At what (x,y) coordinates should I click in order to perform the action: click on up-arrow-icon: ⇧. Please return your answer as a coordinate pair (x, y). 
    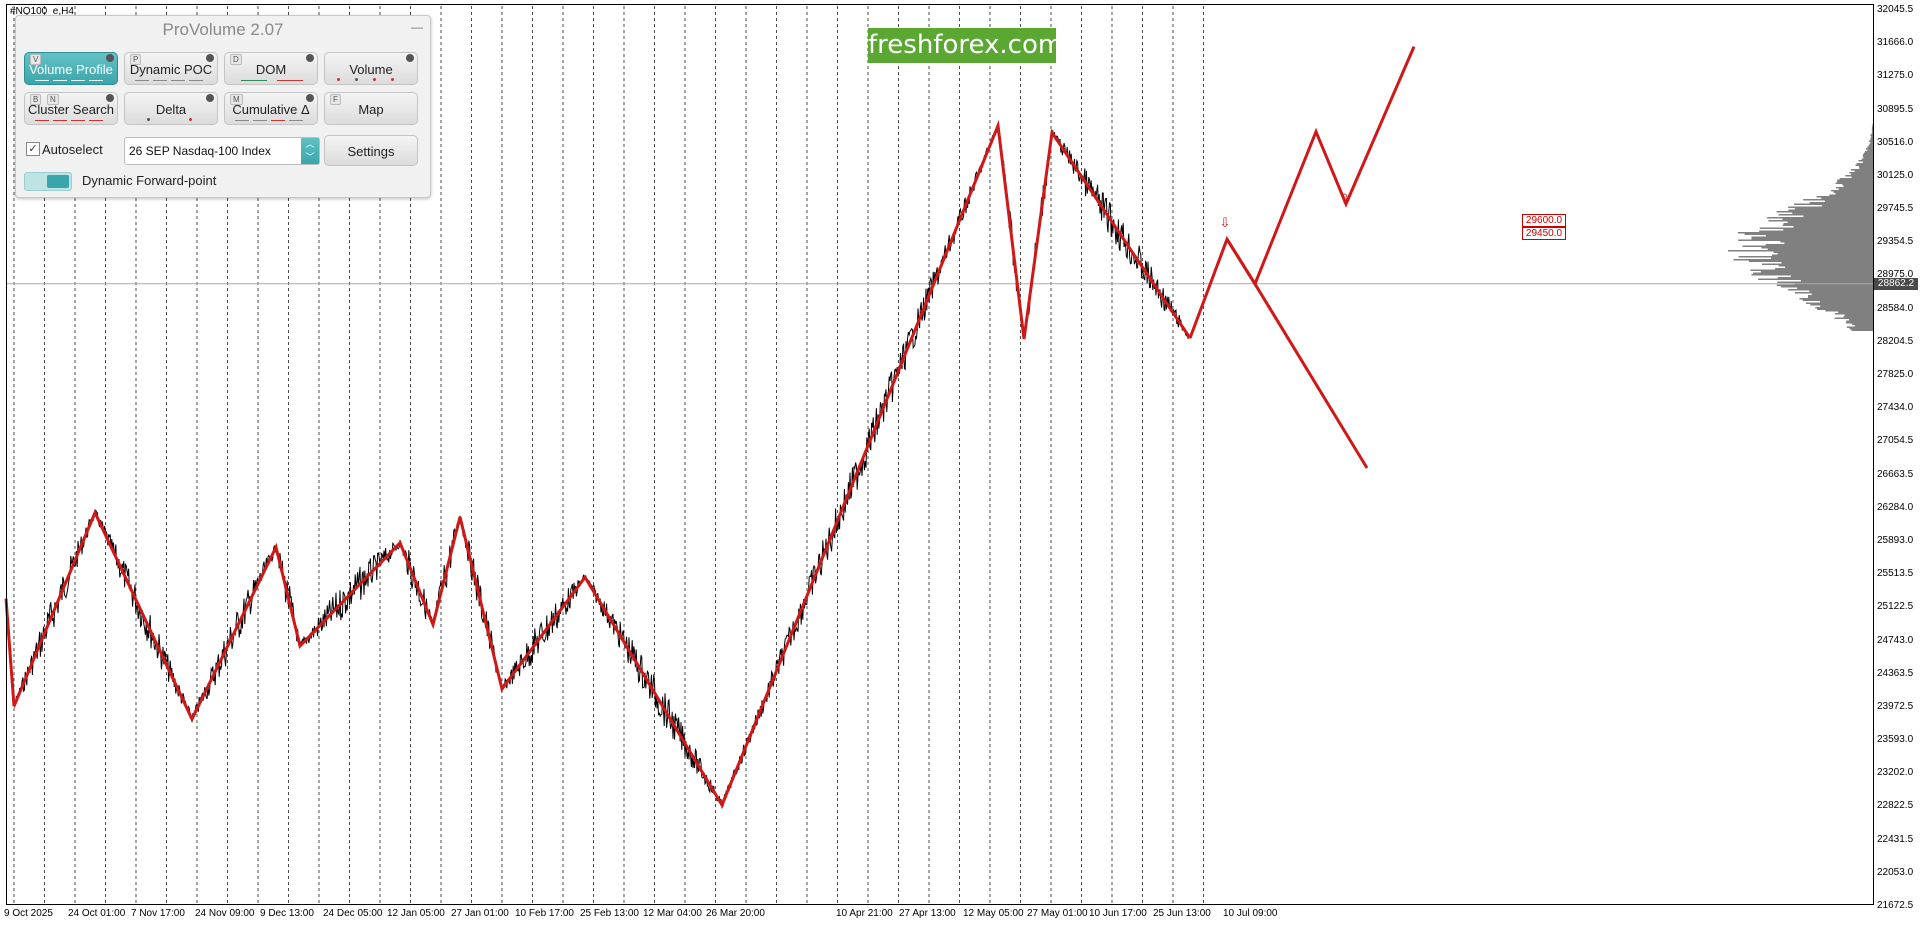
    Looking at the image, I should click on (1345, 198).